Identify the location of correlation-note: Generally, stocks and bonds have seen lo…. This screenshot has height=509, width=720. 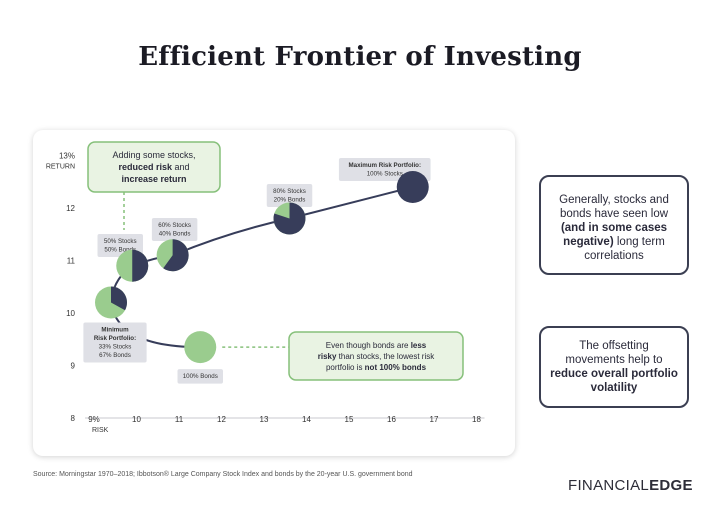
(614, 225).